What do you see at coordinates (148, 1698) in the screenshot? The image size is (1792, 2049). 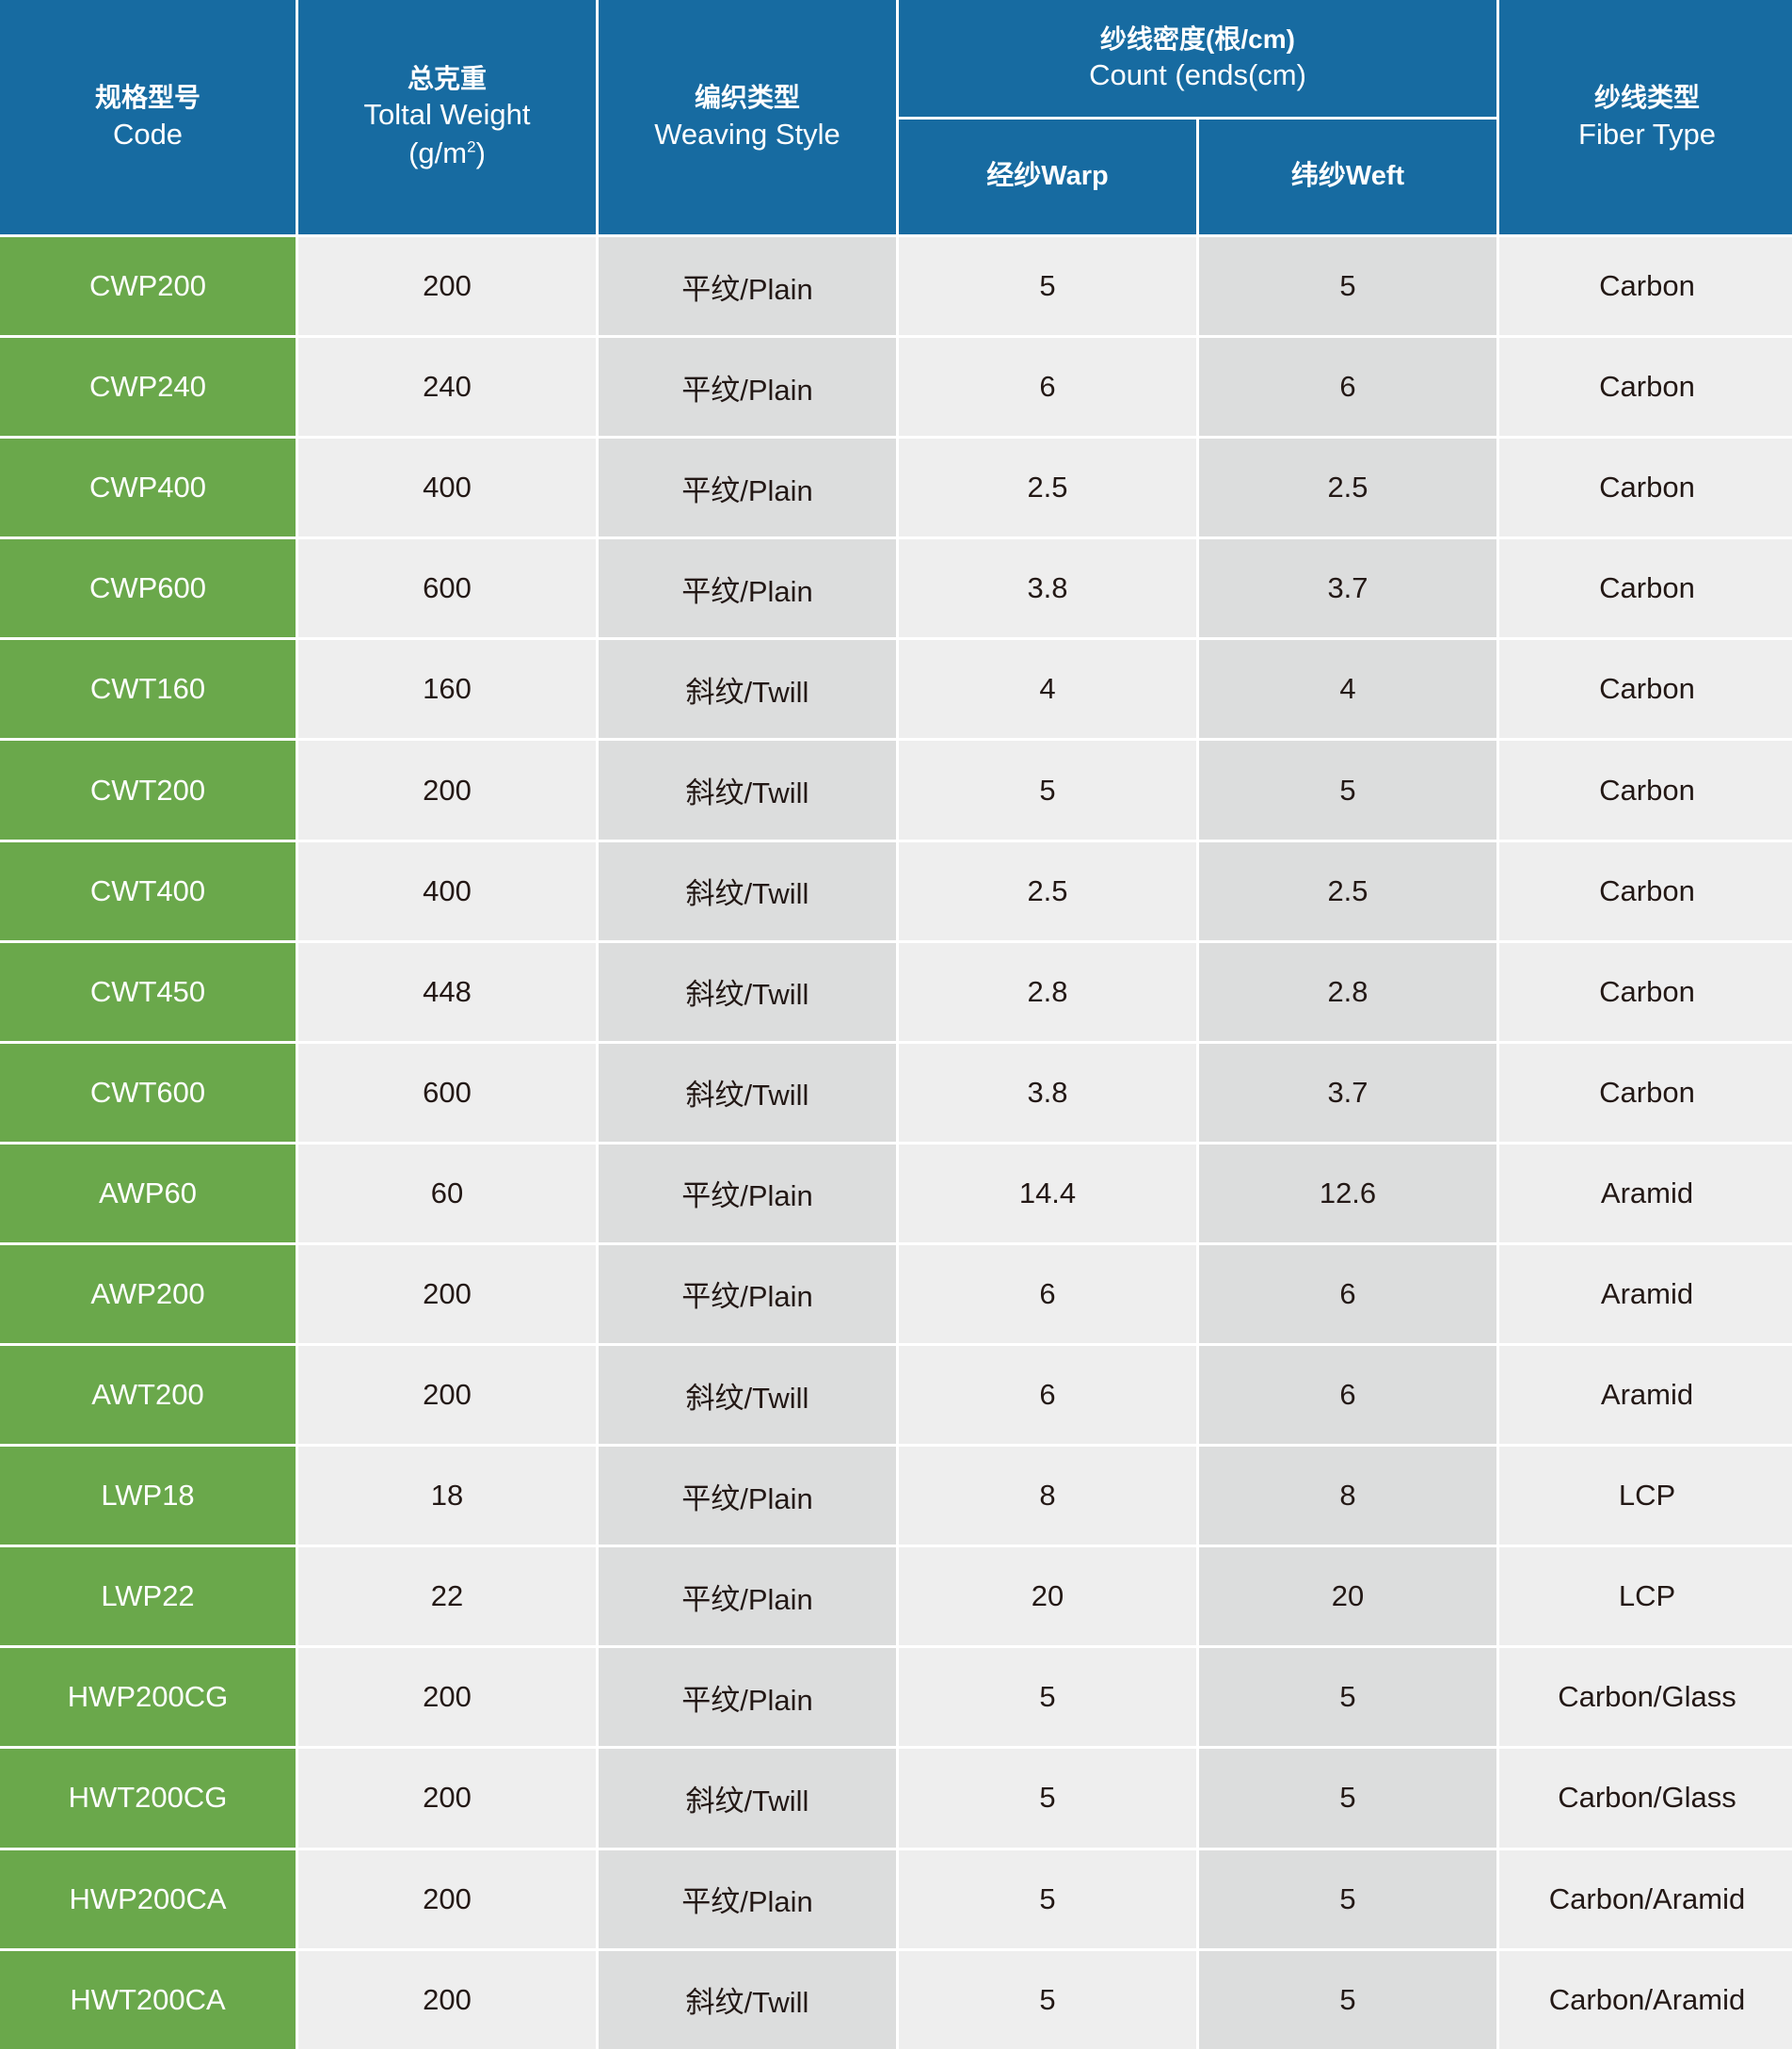 I see `cell-code: HWP200CG` at bounding box center [148, 1698].